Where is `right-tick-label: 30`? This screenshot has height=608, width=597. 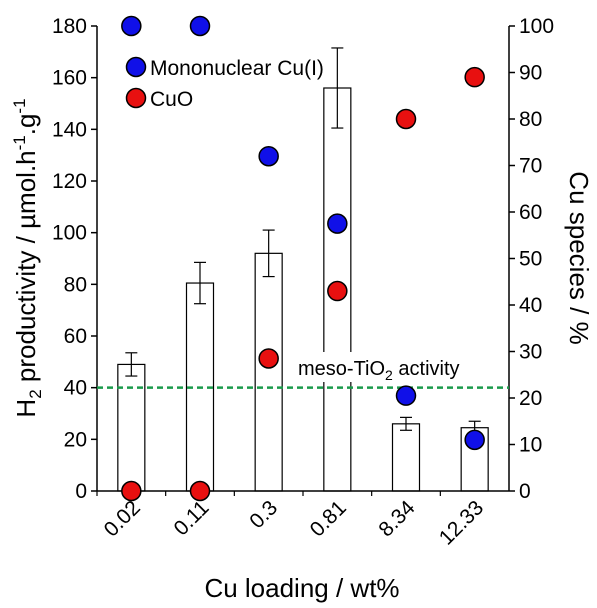 right-tick-label: 30 is located at coordinates (530, 352).